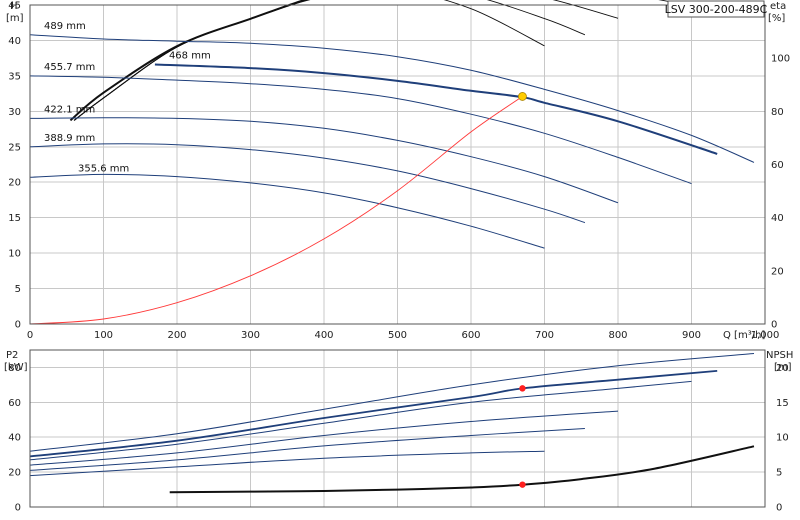  I want to click on p2-tick-label: 20, so click(14, 473).